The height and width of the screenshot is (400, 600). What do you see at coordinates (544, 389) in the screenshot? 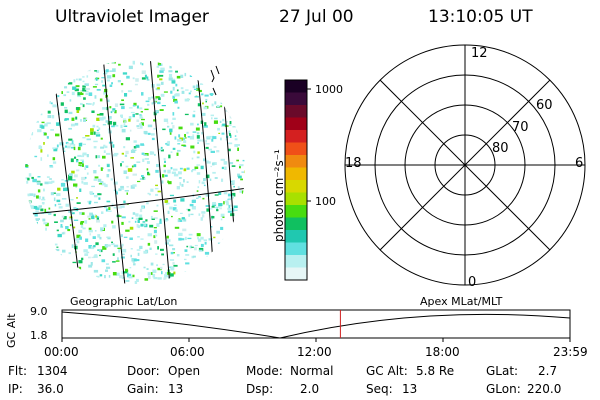
I see `glon-value: 220.0` at bounding box center [544, 389].